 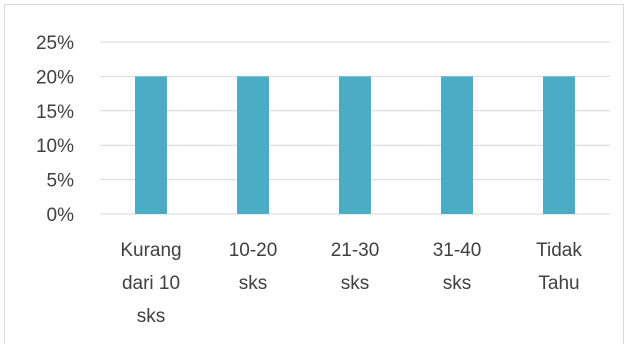 I want to click on y-axis-ticks: 0% 5% 10% 15% 20% 25%, so click(x=55, y=129).